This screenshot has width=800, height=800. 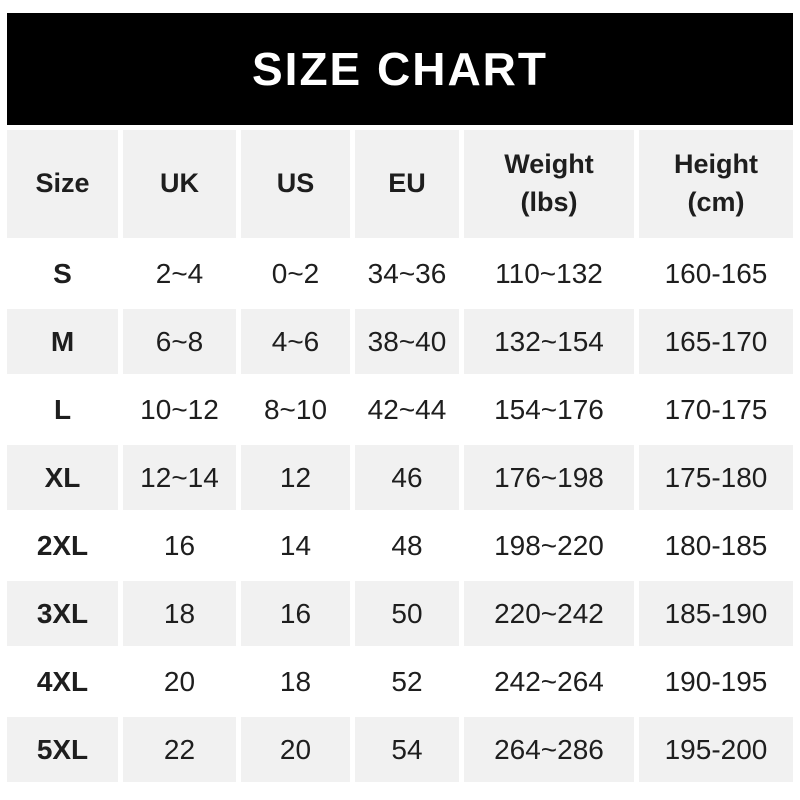 What do you see at coordinates (549, 184) in the screenshot?
I see `column-header-weight: Weight (lbs)` at bounding box center [549, 184].